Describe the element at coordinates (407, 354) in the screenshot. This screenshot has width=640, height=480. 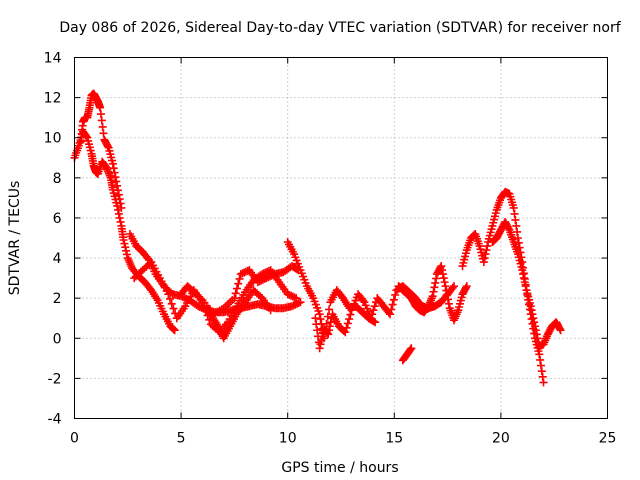
I see `series-arc-j` at that location.